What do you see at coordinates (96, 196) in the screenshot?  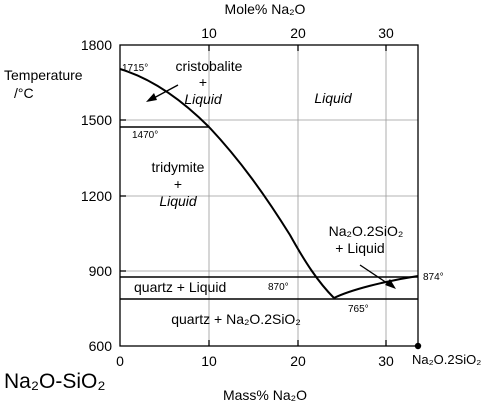 I see `left-tick-label-1200: 1200` at bounding box center [96, 196].